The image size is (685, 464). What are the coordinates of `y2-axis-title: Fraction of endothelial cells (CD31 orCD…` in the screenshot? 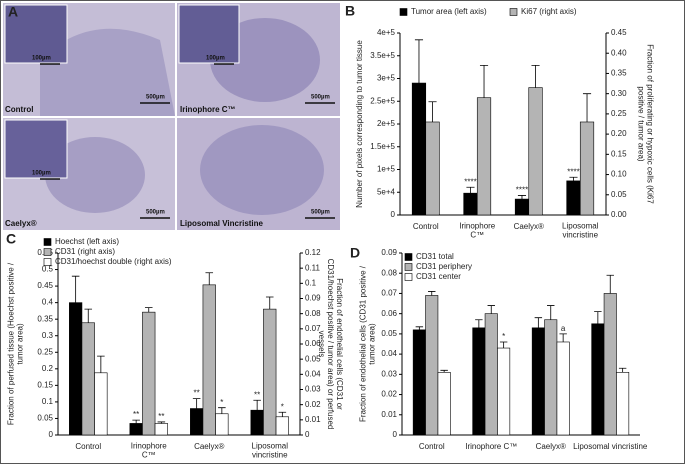 It's located at (330, 344).